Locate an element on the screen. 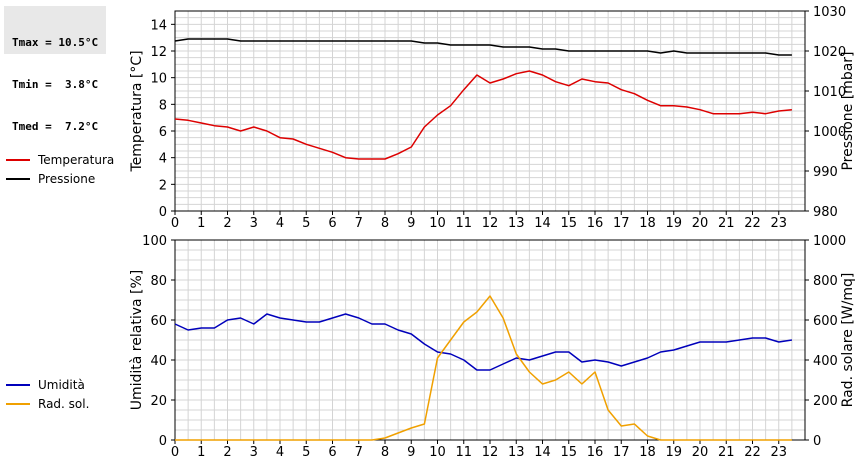  tmed-text: Tmed = 7.2°C is located at coordinates (55, 126).